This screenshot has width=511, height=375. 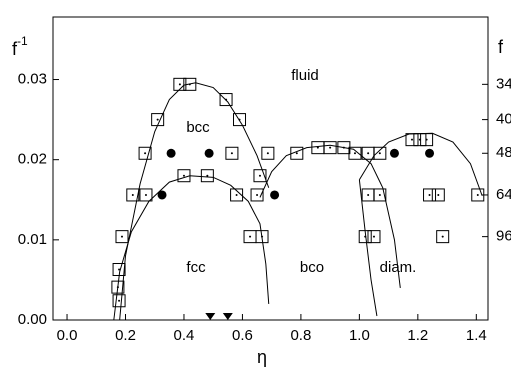 I want to click on y-tick-label: 0.00, so click(x=32, y=319).